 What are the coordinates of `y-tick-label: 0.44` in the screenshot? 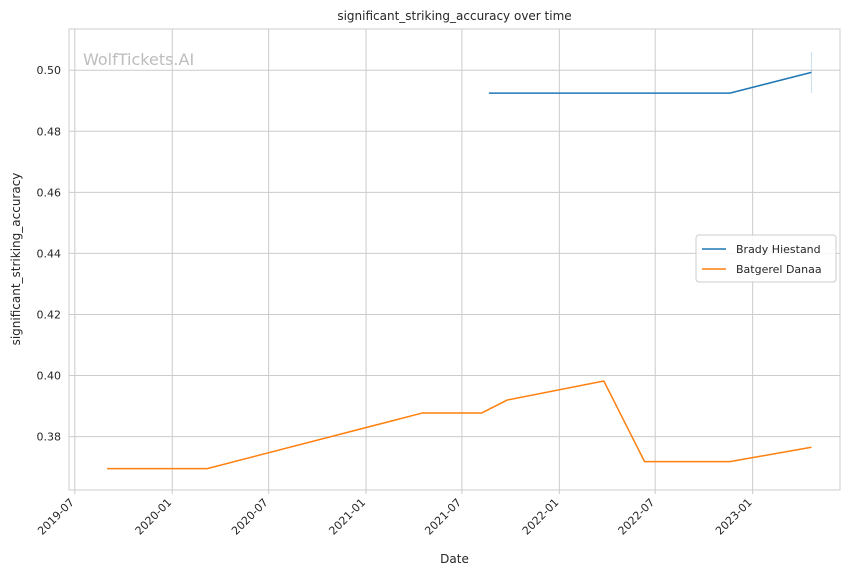 It's located at (49, 253).